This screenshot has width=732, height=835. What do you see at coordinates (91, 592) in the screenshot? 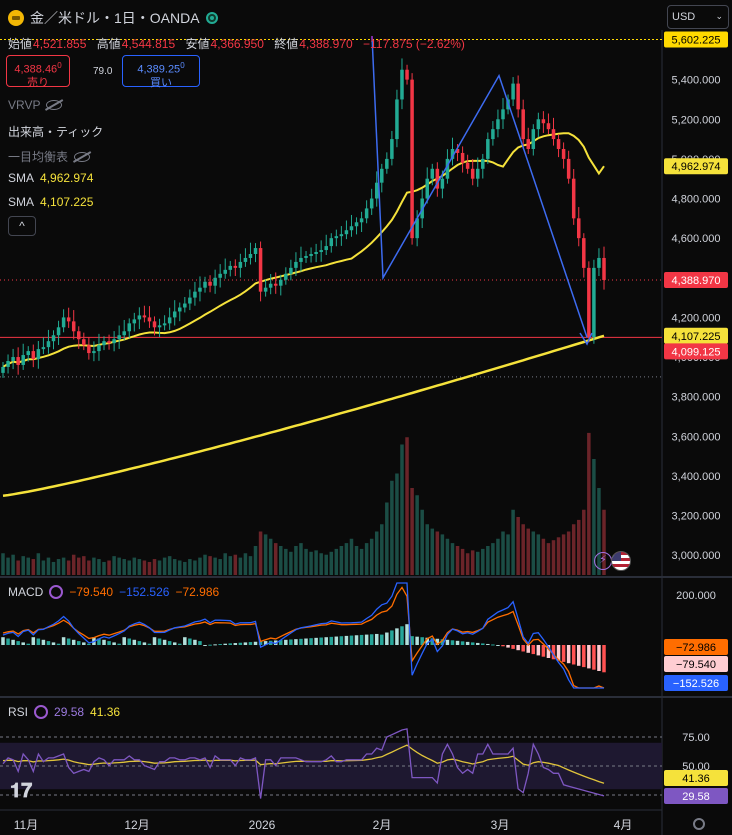
I see `macd-value-1: −79.540` at bounding box center [91, 592].